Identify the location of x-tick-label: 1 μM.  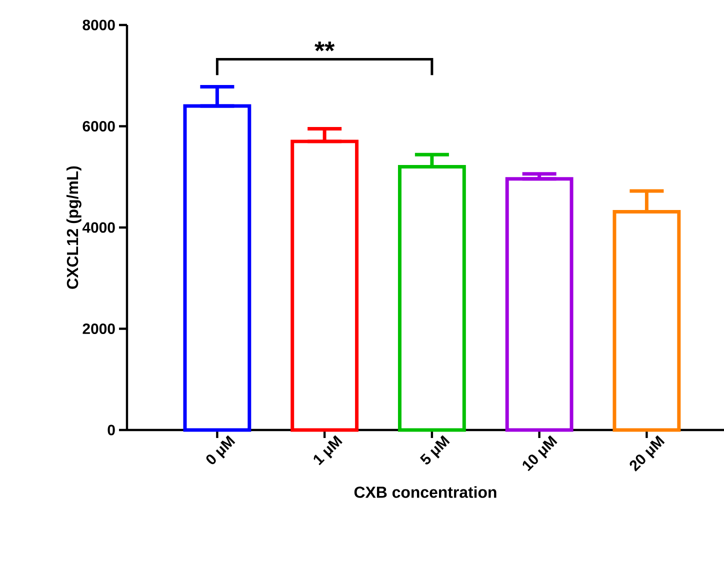
(328, 450).